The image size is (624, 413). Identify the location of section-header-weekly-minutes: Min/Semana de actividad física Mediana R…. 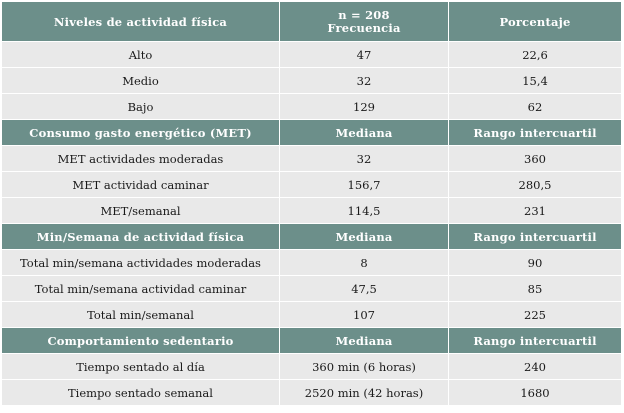
(311, 236).